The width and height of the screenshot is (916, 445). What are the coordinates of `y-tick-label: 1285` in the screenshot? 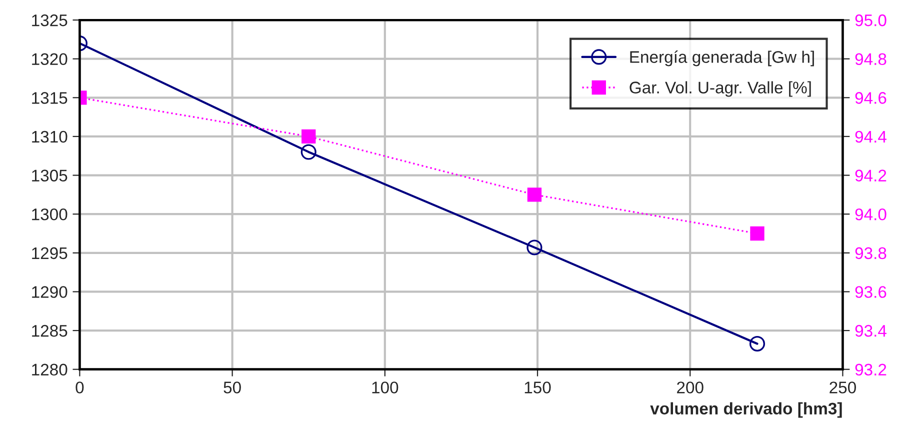 It's located at (50, 330).